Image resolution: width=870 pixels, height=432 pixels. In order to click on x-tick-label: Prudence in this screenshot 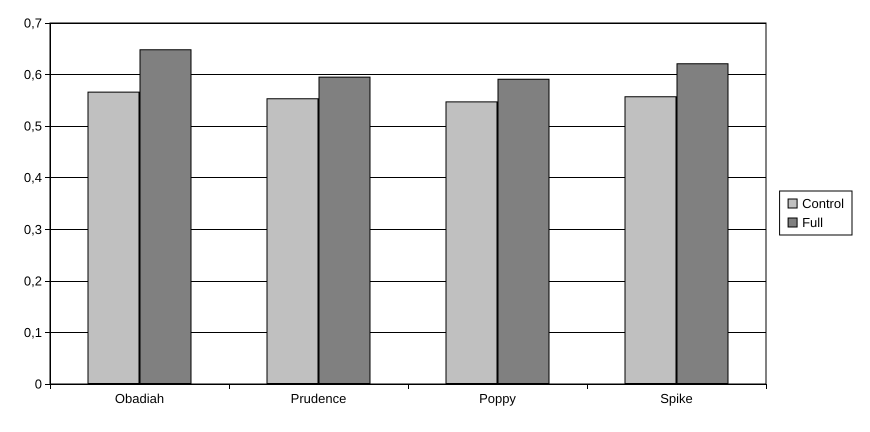, I will do `click(318, 398)`.